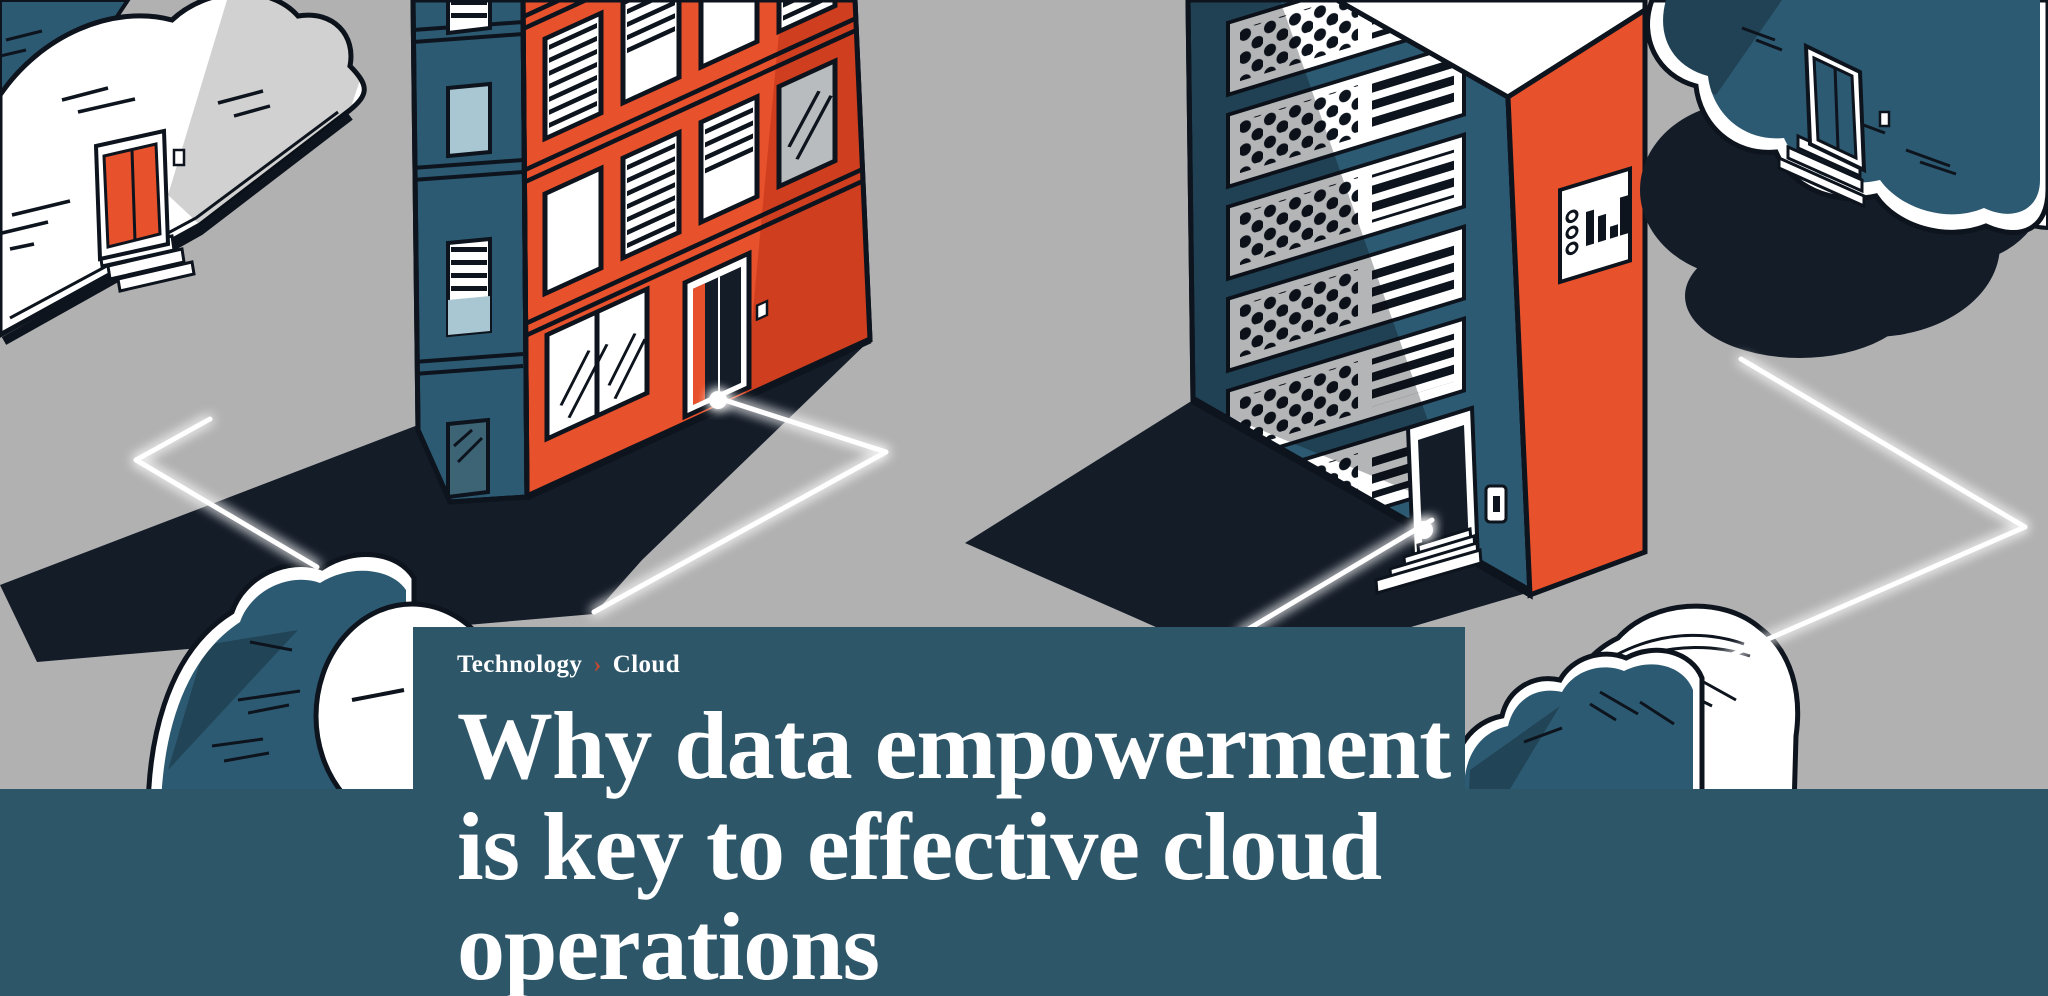  What do you see at coordinates (468, 250) in the screenshot?
I see `building-side-windows` at bounding box center [468, 250].